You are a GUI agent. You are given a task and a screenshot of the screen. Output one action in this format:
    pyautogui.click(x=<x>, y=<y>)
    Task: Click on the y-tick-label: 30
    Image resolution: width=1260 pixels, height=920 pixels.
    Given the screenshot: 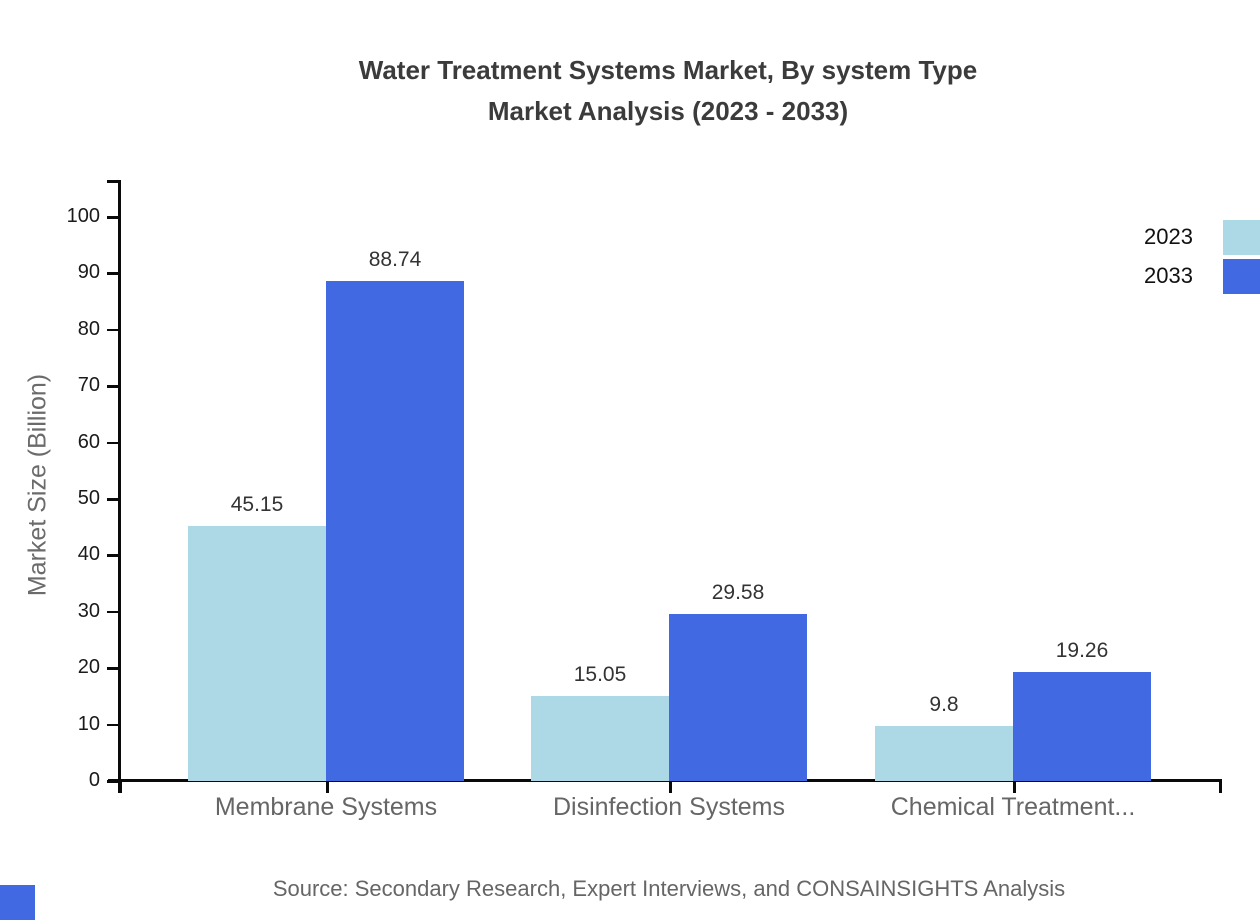 What is the action you would take?
    pyautogui.click(x=88, y=610)
    